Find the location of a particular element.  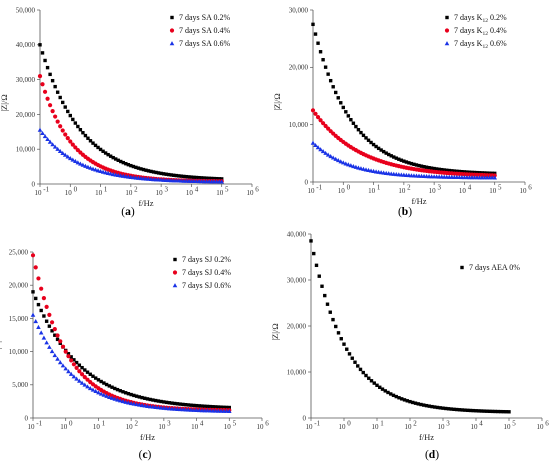

legend-entry: 7 days AEA 0% is located at coordinates (494, 267).